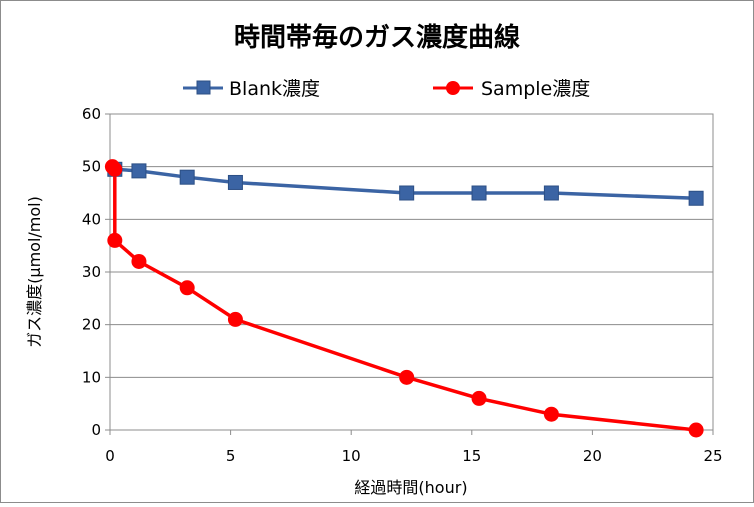 The width and height of the screenshot is (754, 507). Describe the element at coordinates (34, 272) in the screenshot. I see `y-axis-title: ガス濃度(μmol/mol)` at that location.